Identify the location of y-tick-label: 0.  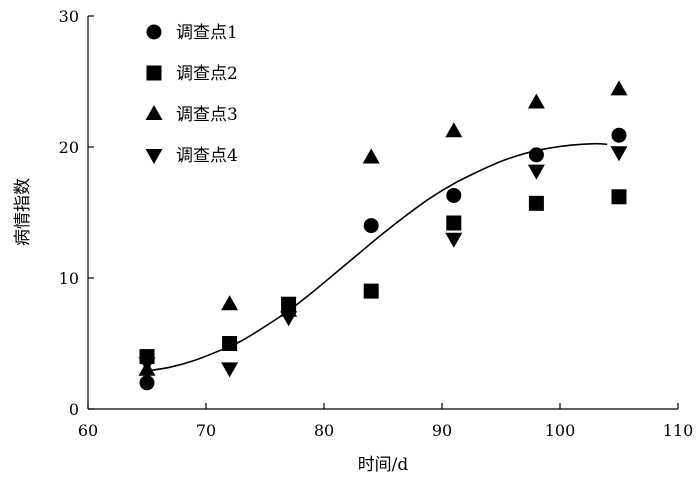
(74, 409).